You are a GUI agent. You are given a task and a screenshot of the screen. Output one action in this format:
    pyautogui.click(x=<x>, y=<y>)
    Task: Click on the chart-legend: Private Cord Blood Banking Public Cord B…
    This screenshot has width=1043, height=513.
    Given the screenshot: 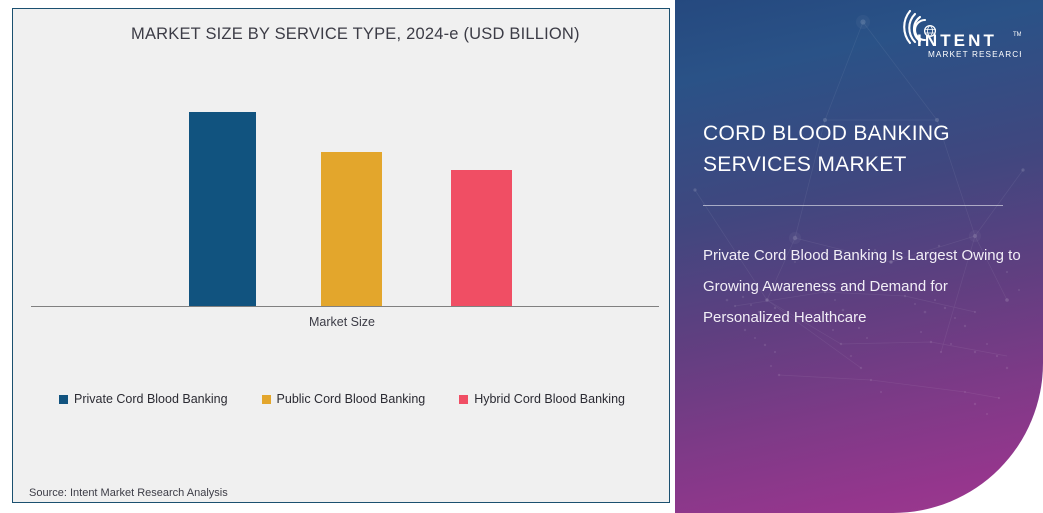 What is the action you would take?
    pyautogui.click(x=342, y=399)
    